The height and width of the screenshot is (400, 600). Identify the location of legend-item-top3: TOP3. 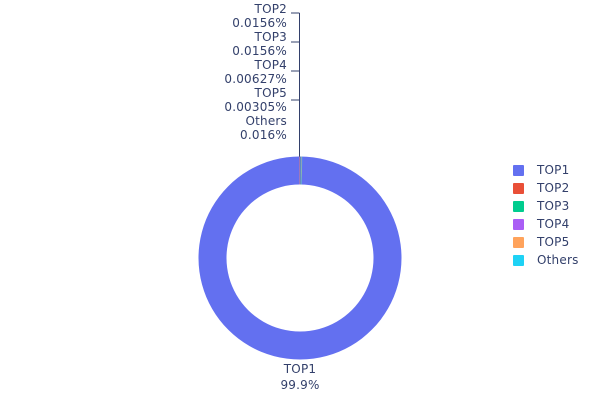
(546, 206).